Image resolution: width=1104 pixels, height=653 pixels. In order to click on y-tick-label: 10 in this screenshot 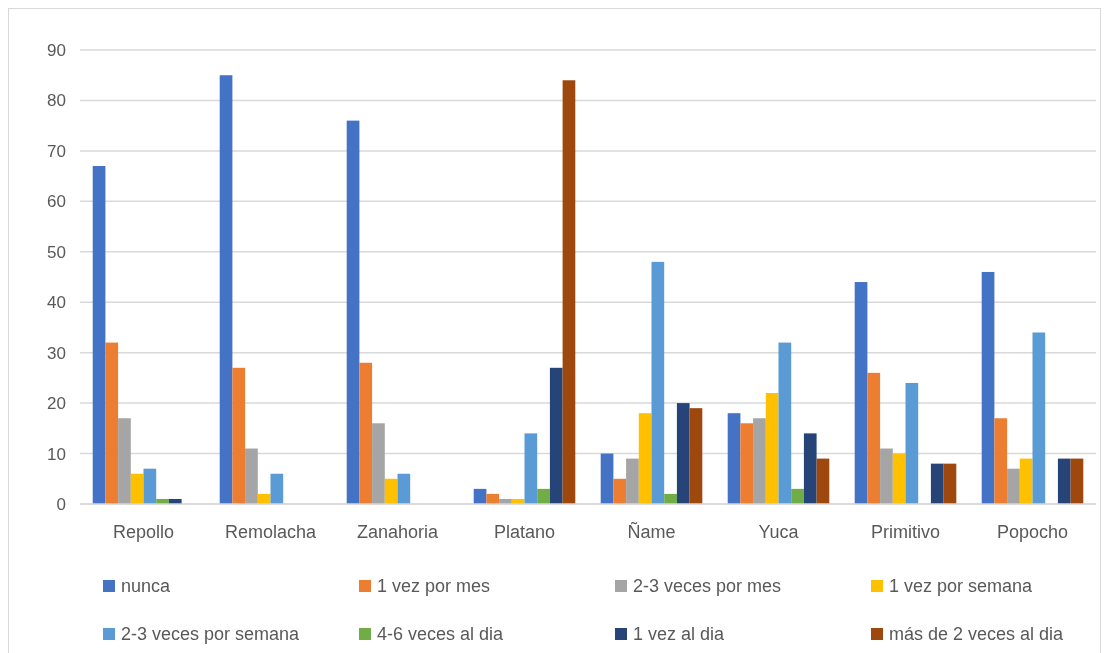, I will do `click(56, 454)`.